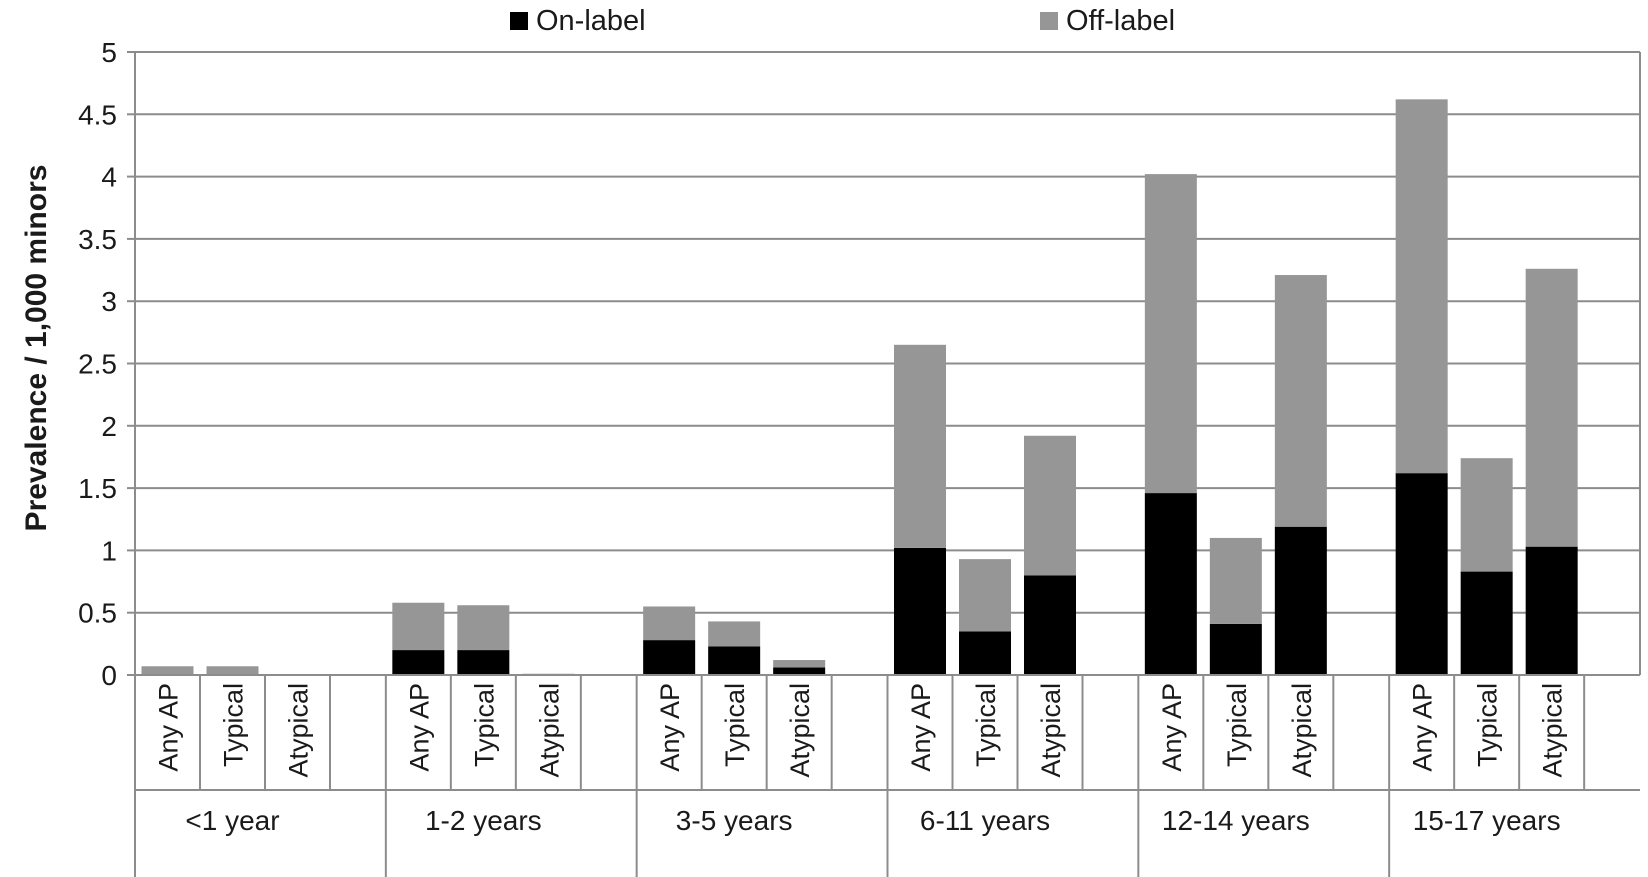  Describe the element at coordinates (109, 177) in the screenshot. I see `y-tick-label: 4` at that location.